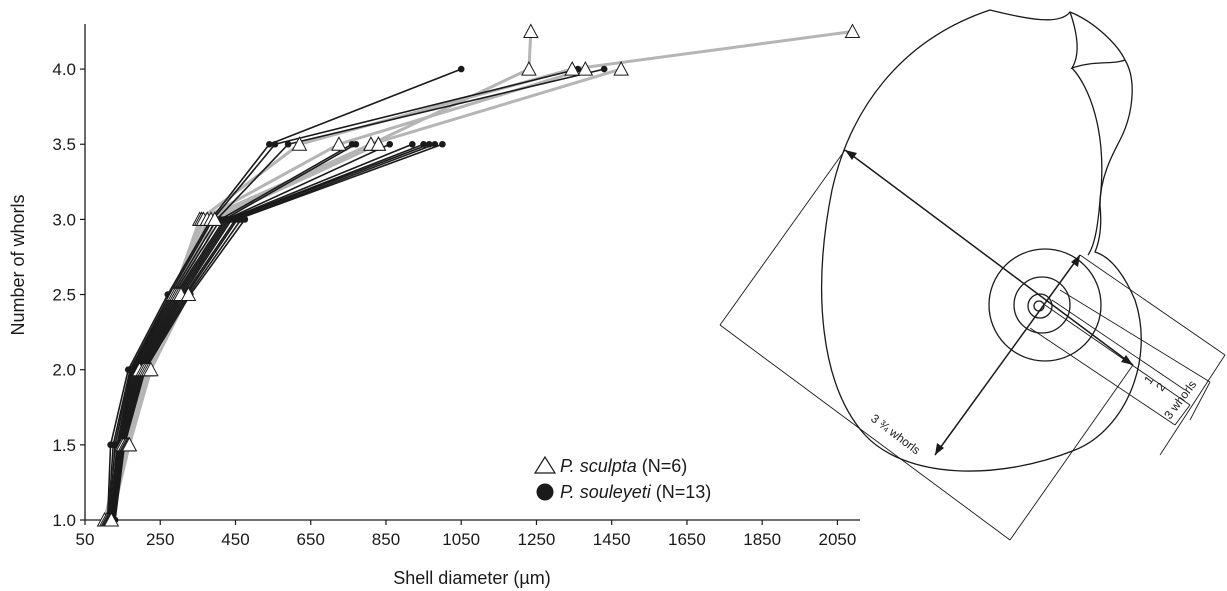  Describe the element at coordinates (64, 445) in the screenshot. I see `y-tick-label: 1.5` at that location.